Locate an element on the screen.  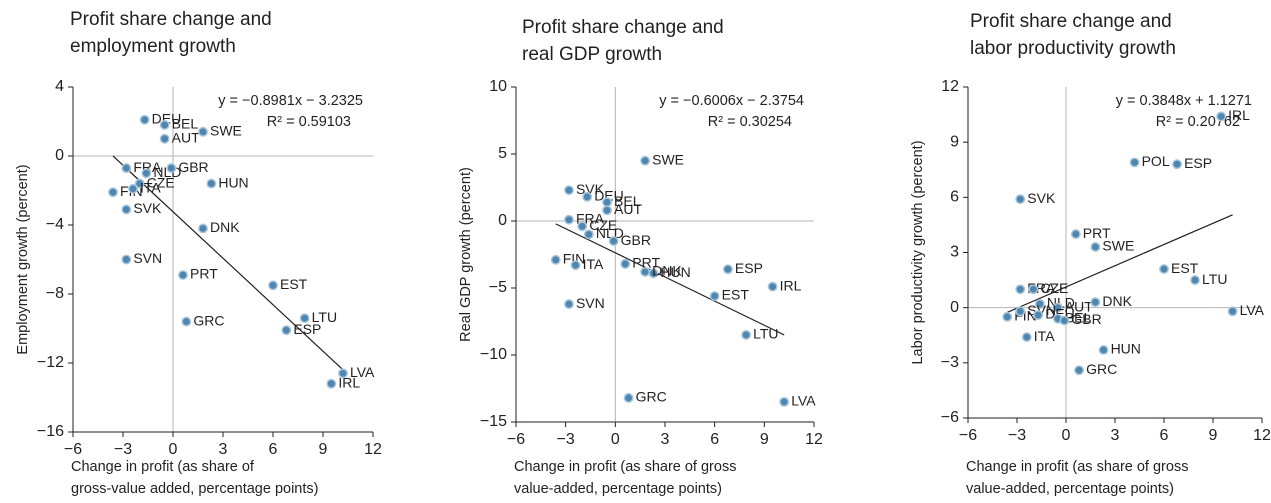
chart-title: real GDP growth is located at coordinates (592, 54).